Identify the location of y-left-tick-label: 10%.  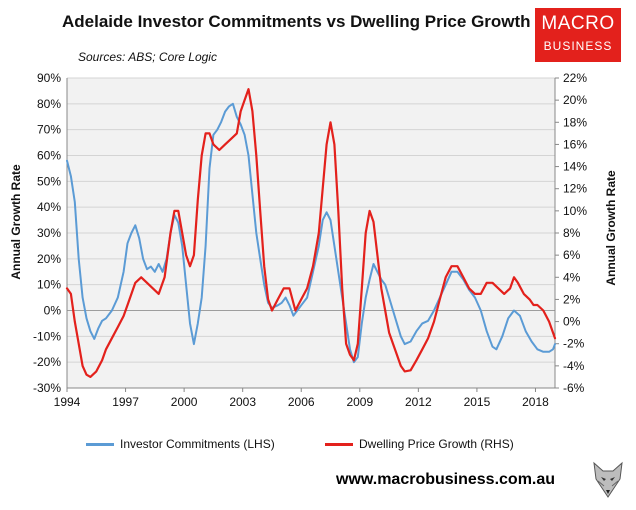
(49, 285).